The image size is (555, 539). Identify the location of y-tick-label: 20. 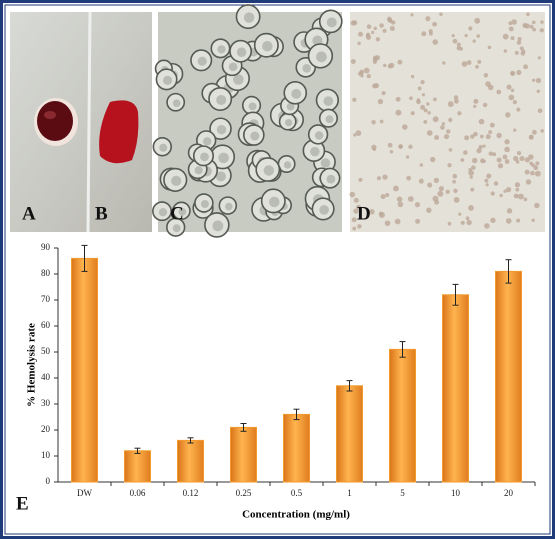
(46, 429).